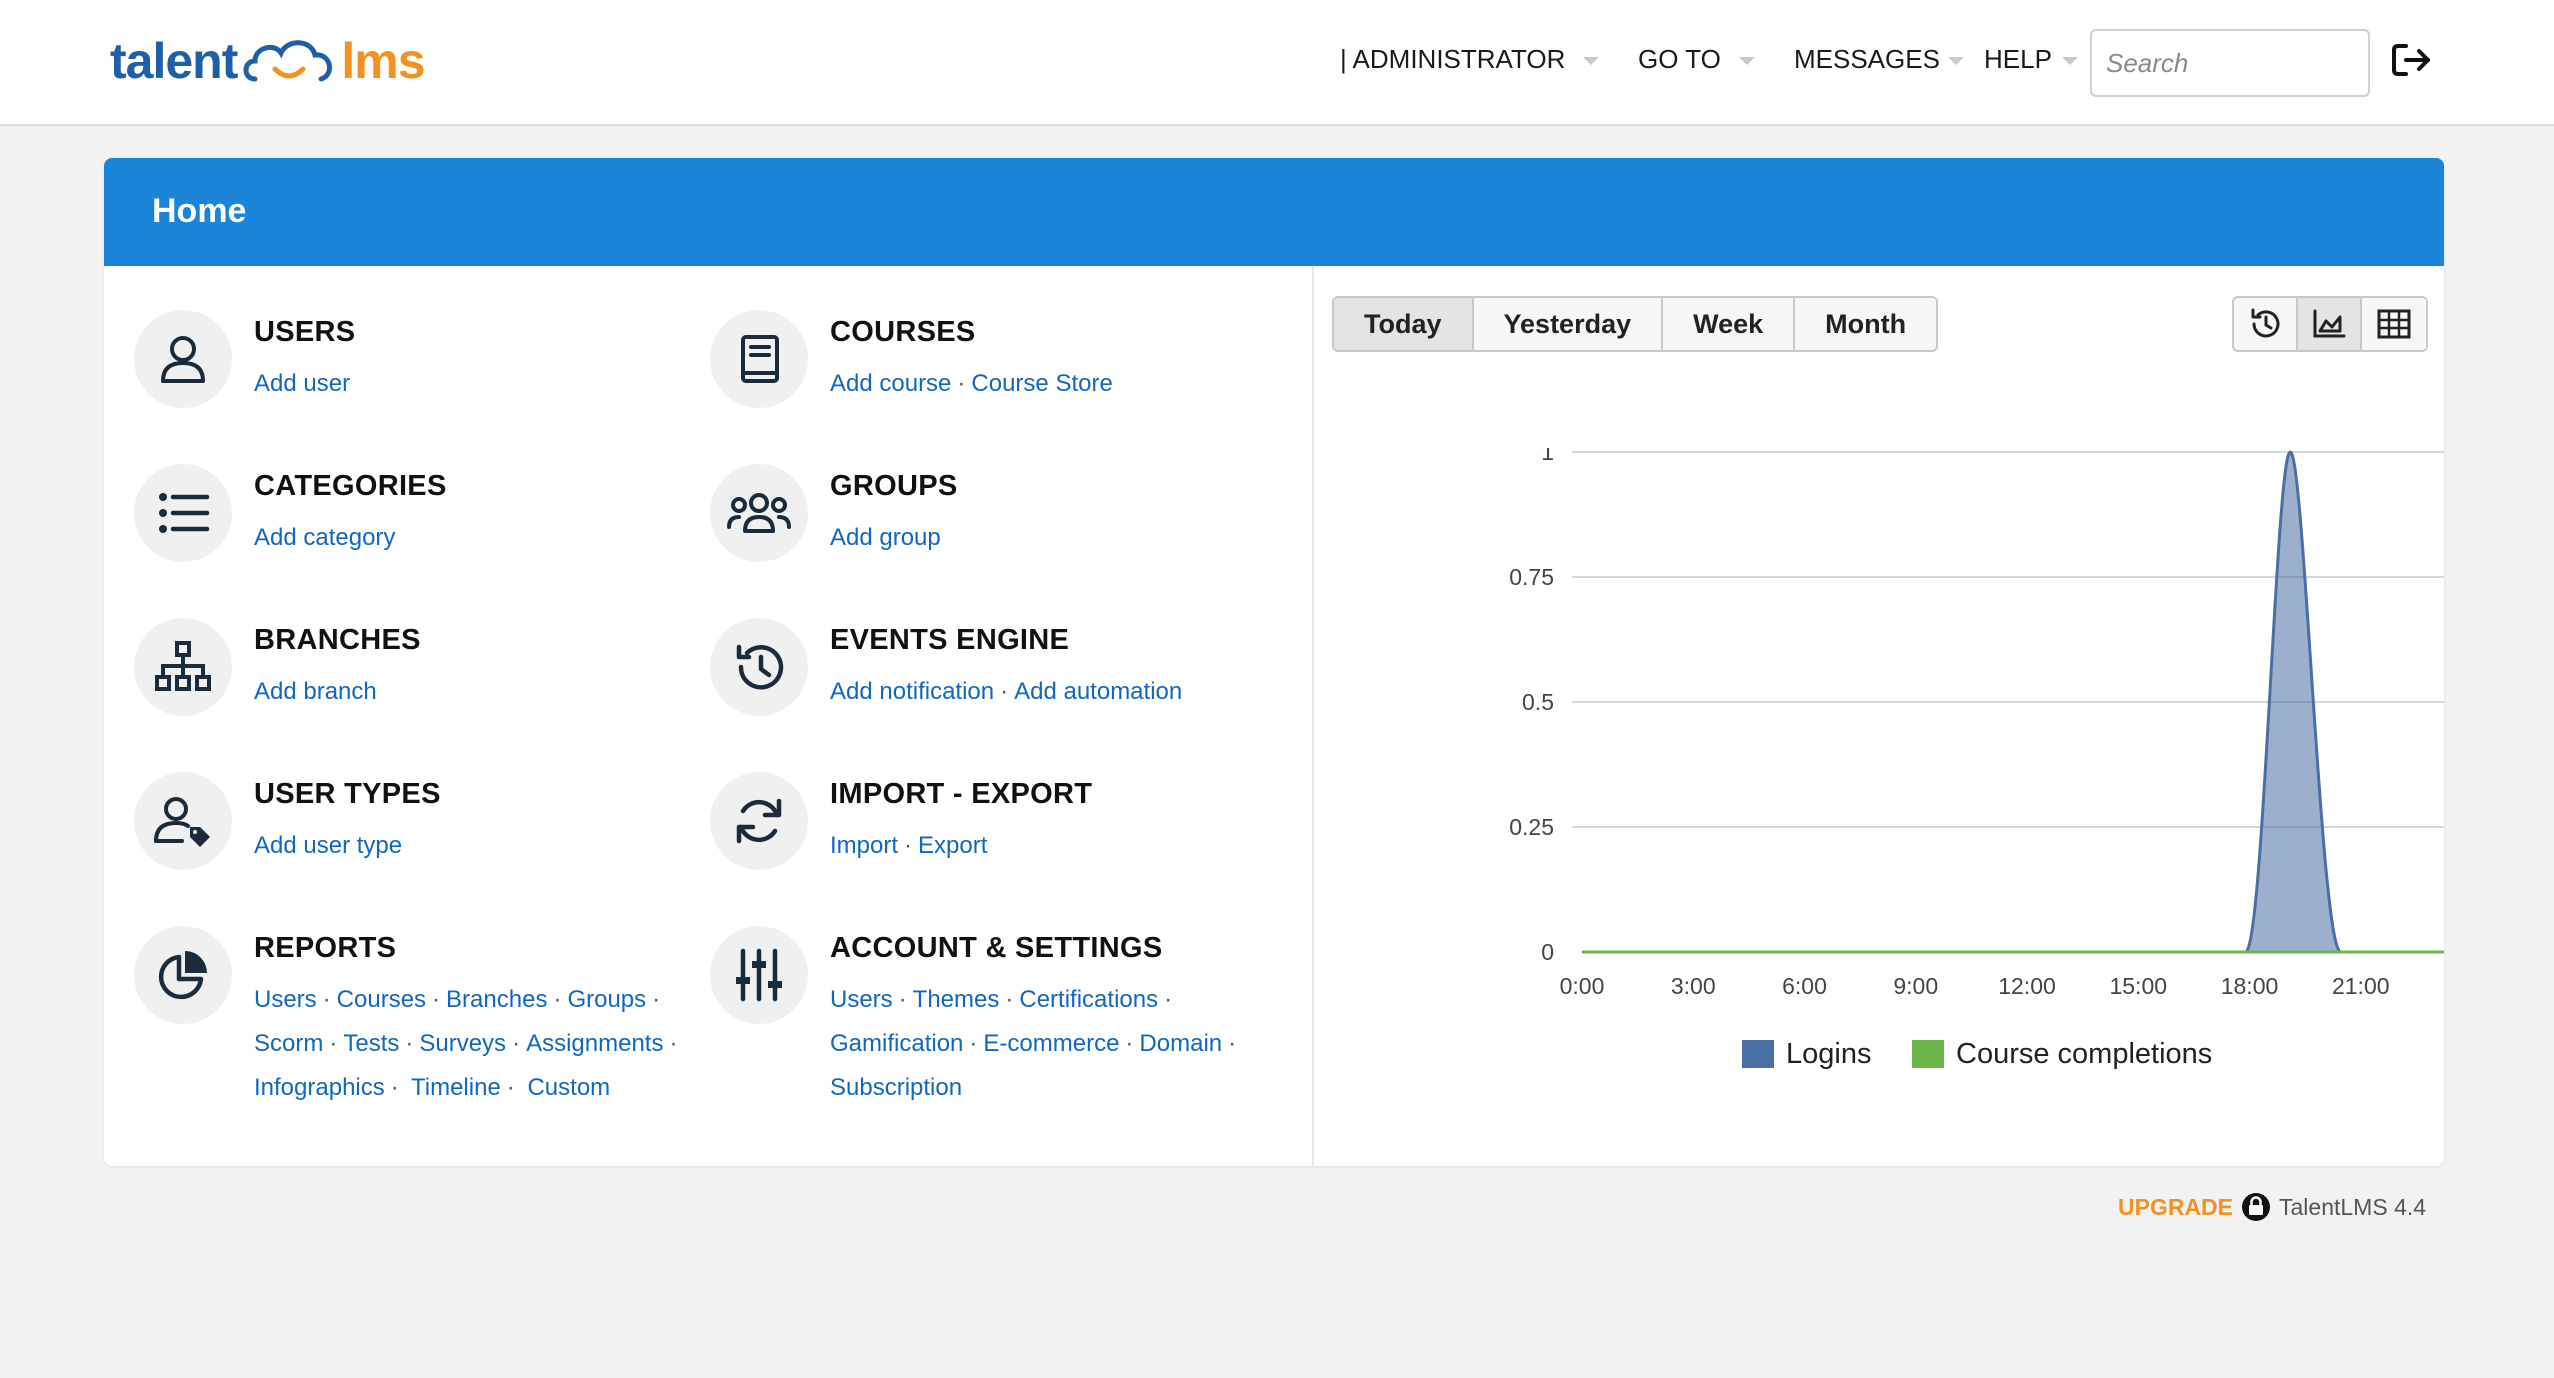 Image resolution: width=2554 pixels, height=1378 pixels. I want to click on link-account-domain: Domain, so click(1181, 1043).